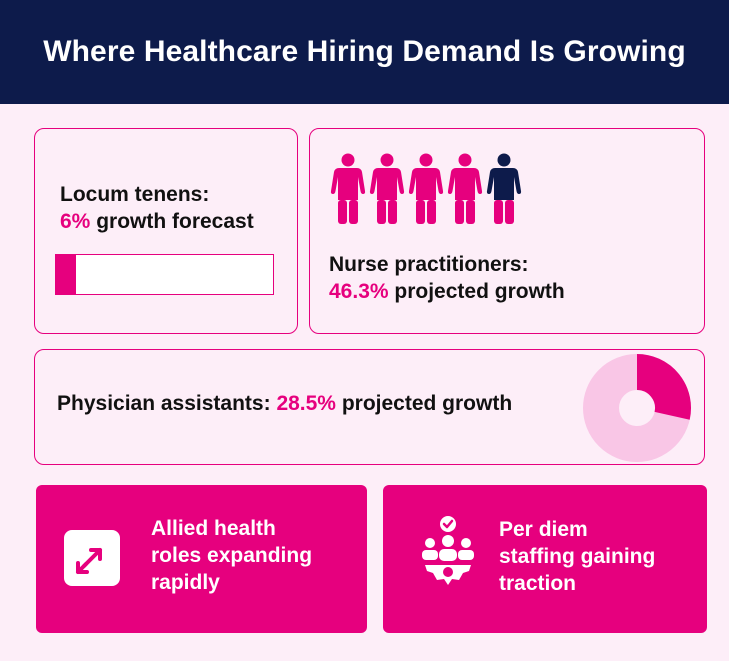 The image size is (729, 661). I want to click on locum-tenens-card: Locum tenens: 6% growth forecast, so click(166, 231).